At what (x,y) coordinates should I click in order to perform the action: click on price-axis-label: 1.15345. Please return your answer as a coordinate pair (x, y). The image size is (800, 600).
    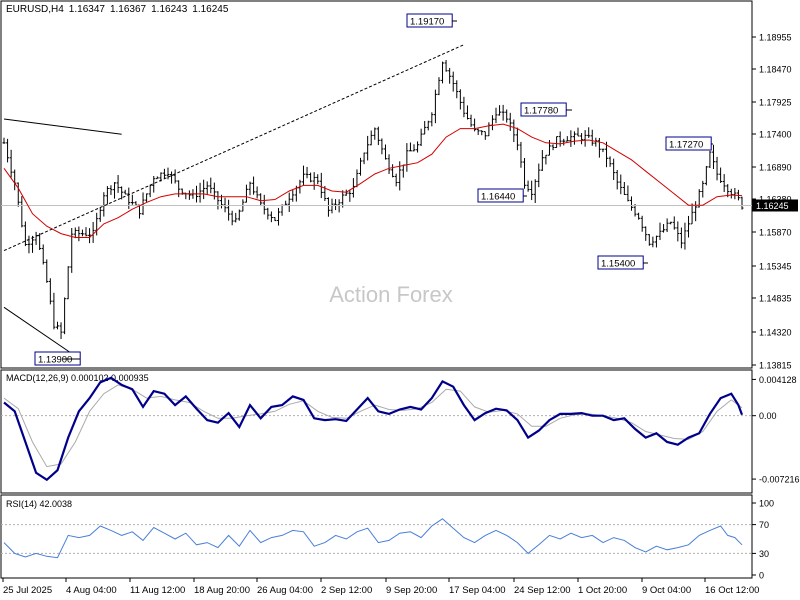
    Looking at the image, I should click on (775, 267).